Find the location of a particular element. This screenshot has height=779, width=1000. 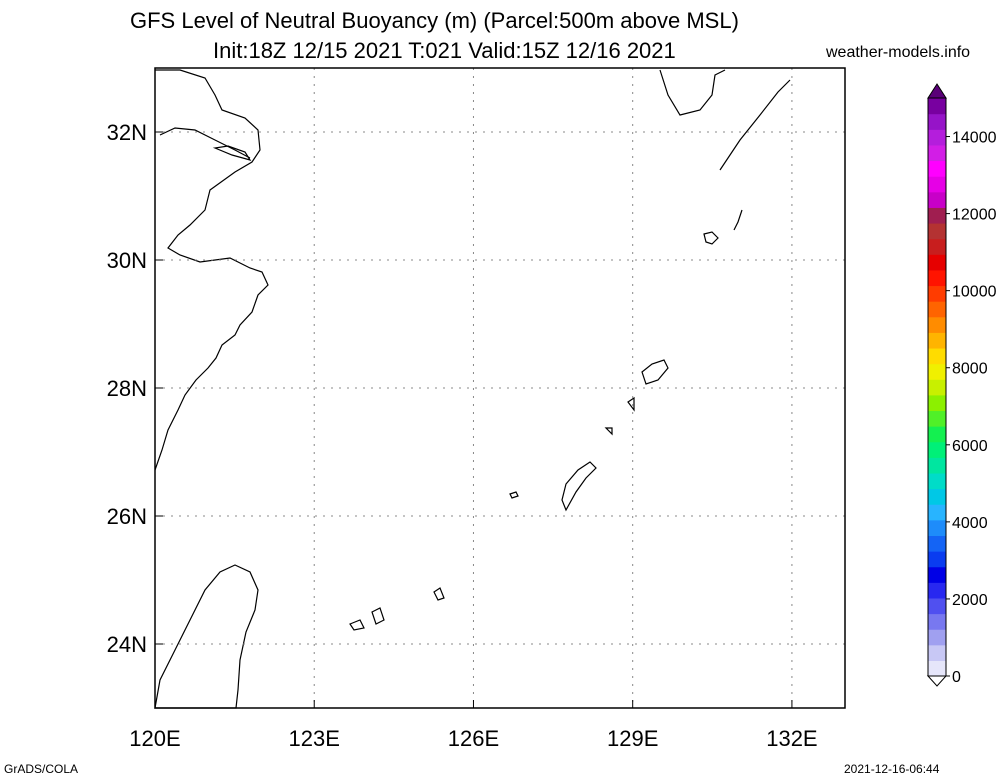

render-timestamp: 2021-12-16-06:44 is located at coordinates (892, 769).